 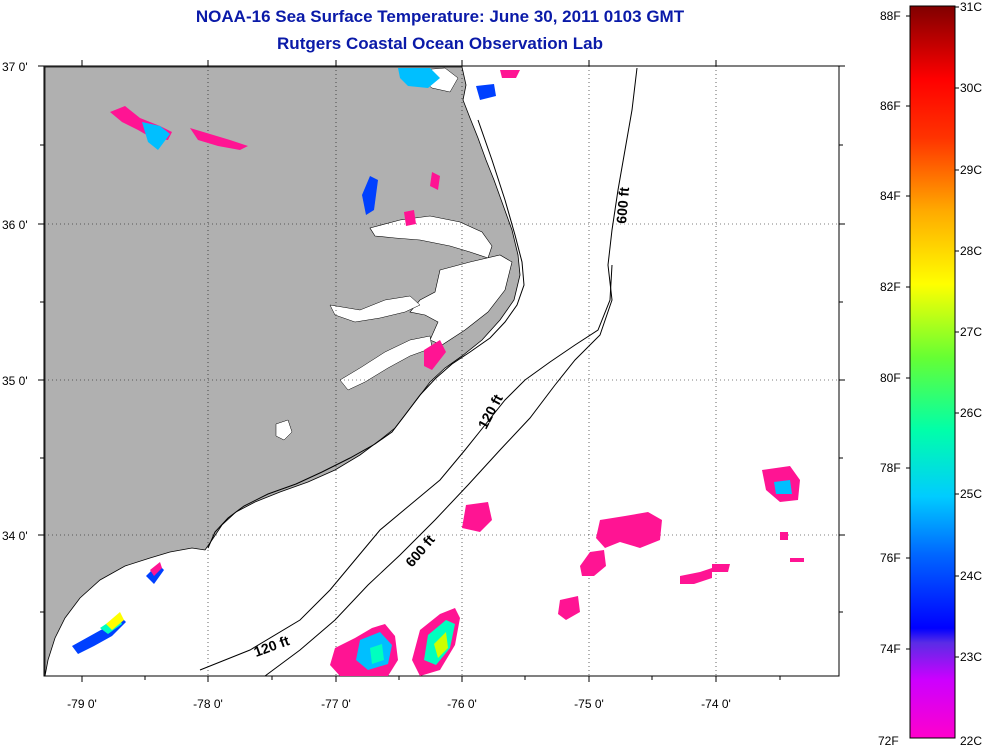 I want to click on lon-label-79: -79 0', so click(x=82, y=704).